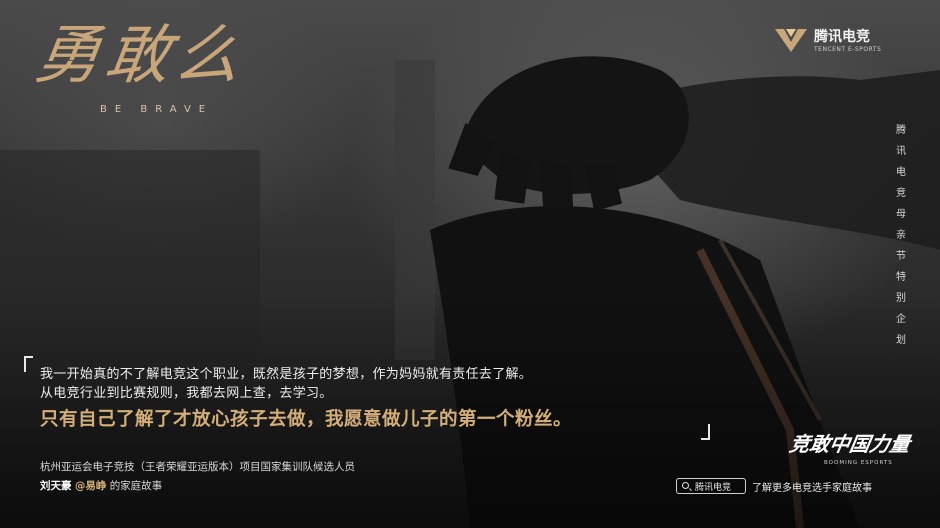 This screenshot has width=940, height=528. I want to click on search-box: 腾讯电竞, so click(711, 486).